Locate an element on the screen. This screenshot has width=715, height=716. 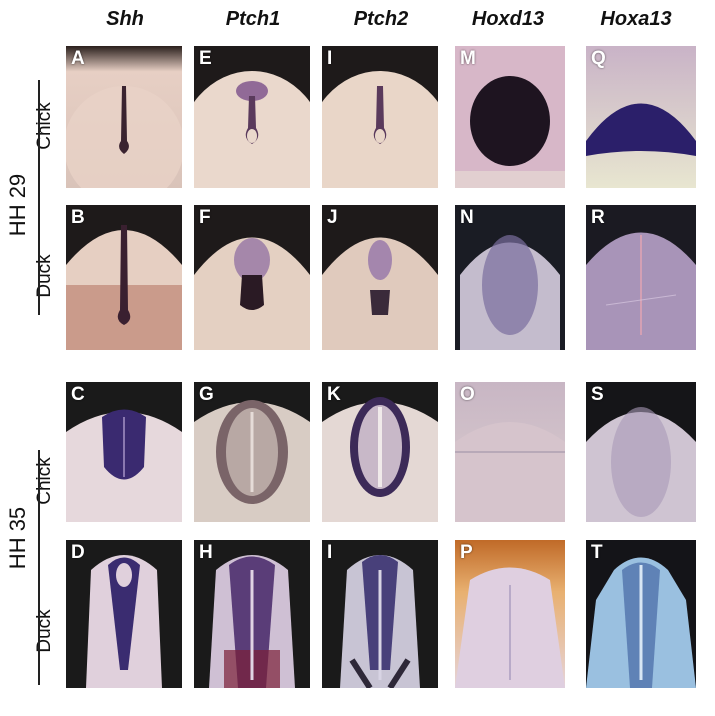
stage-label-hh29: HH 29 is located at coordinates (17, 205).